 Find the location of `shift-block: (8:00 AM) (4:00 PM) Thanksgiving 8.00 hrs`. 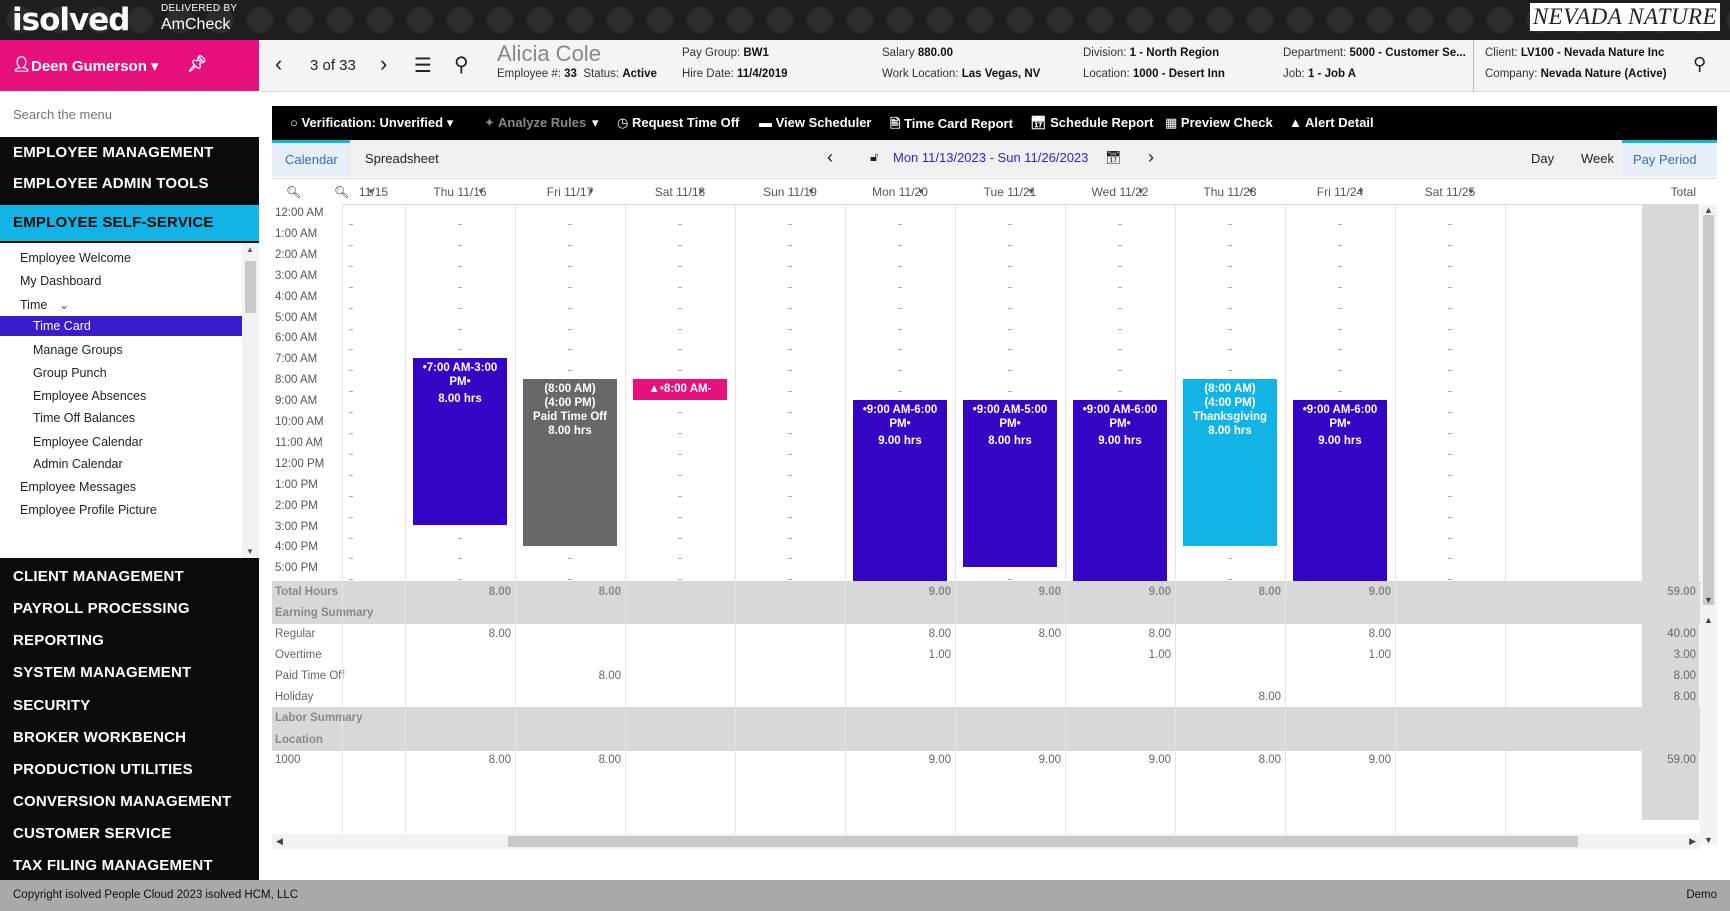

shift-block: (8:00 AM) (4:00 PM) Thanksgiving 8.00 hrs is located at coordinates (1230, 463).